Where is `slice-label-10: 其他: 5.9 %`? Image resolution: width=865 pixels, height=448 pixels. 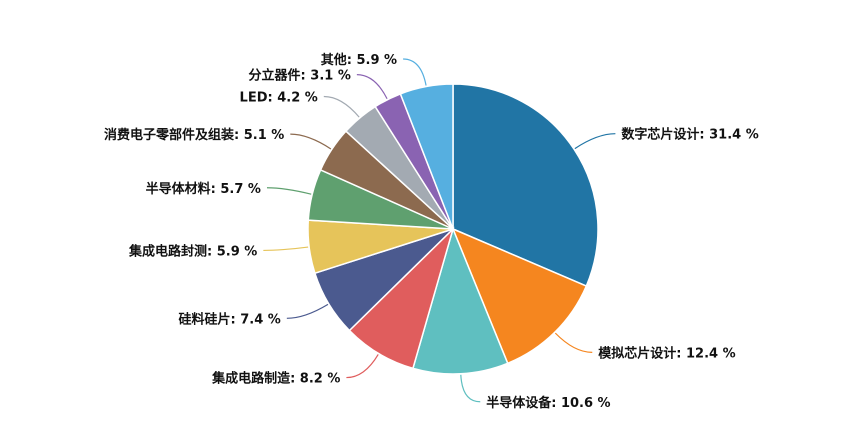 slice-label-10: 其他: 5.9 % is located at coordinates (359, 60).